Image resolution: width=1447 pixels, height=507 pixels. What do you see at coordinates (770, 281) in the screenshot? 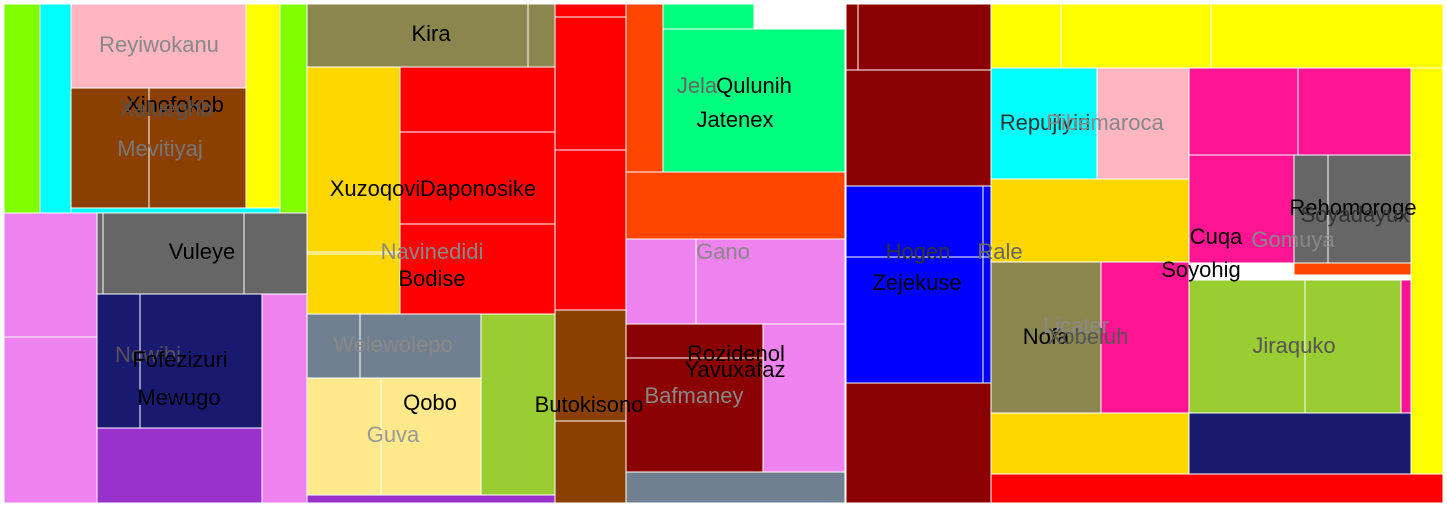
I see `treemap-cell-gano` at bounding box center [770, 281].